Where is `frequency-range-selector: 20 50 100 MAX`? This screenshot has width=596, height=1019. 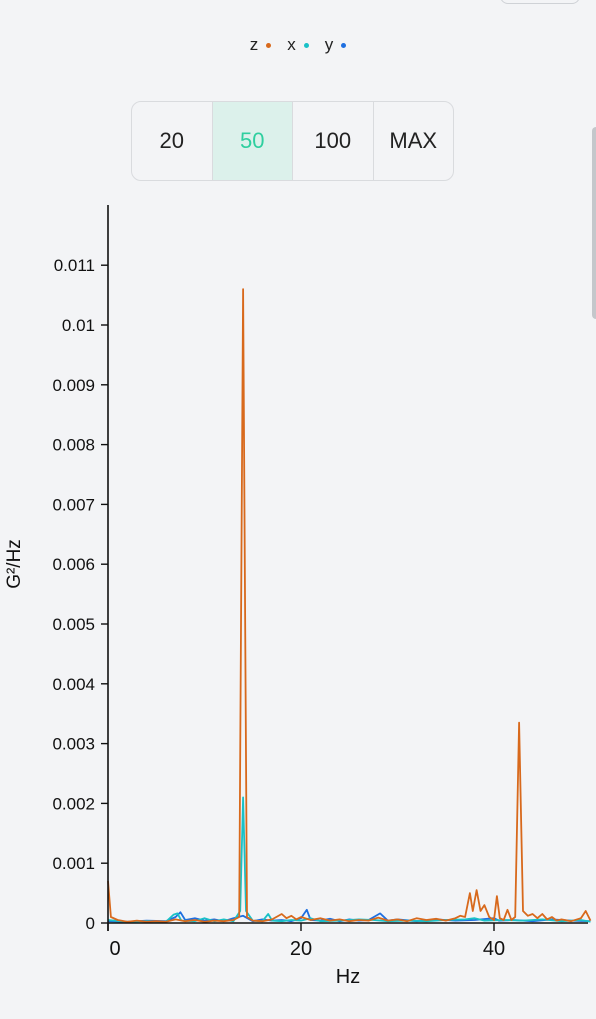
frequency-range-selector: 20 50 100 MAX is located at coordinates (292, 141).